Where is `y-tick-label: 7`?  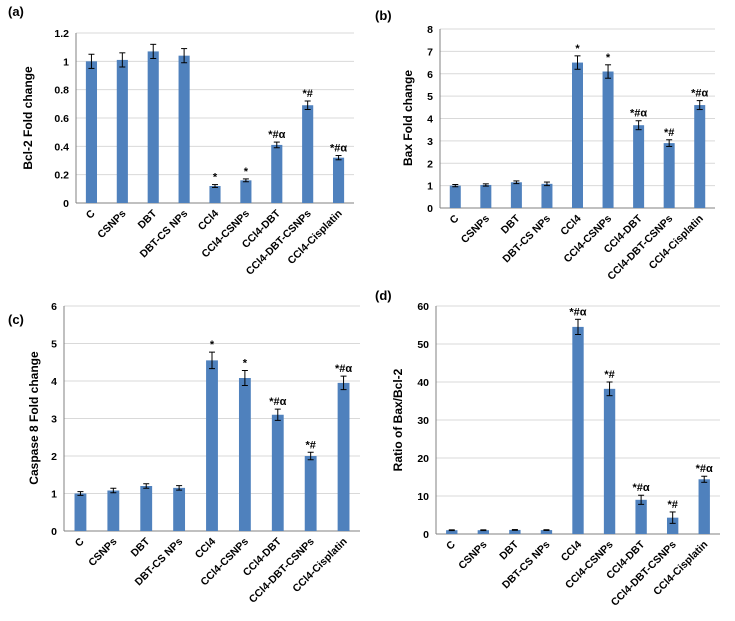 y-tick-label: 7 is located at coordinates (430, 52).